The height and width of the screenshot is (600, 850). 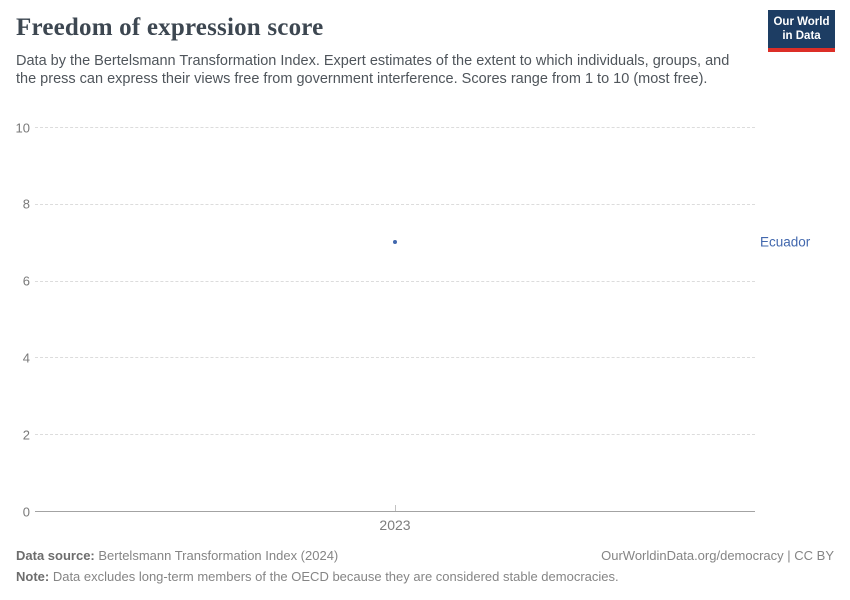 What do you see at coordinates (33, 576) in the screenshot?
I see `note-label: Note:` at bounding box center [33, 576].